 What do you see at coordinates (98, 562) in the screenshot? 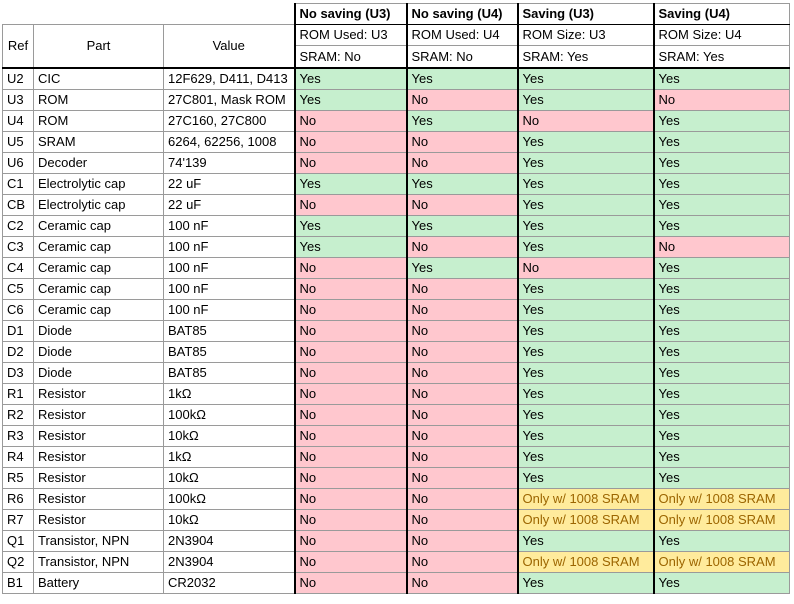
I see `part-cell: Transistor, NPN` at bounding box center [98, 562].